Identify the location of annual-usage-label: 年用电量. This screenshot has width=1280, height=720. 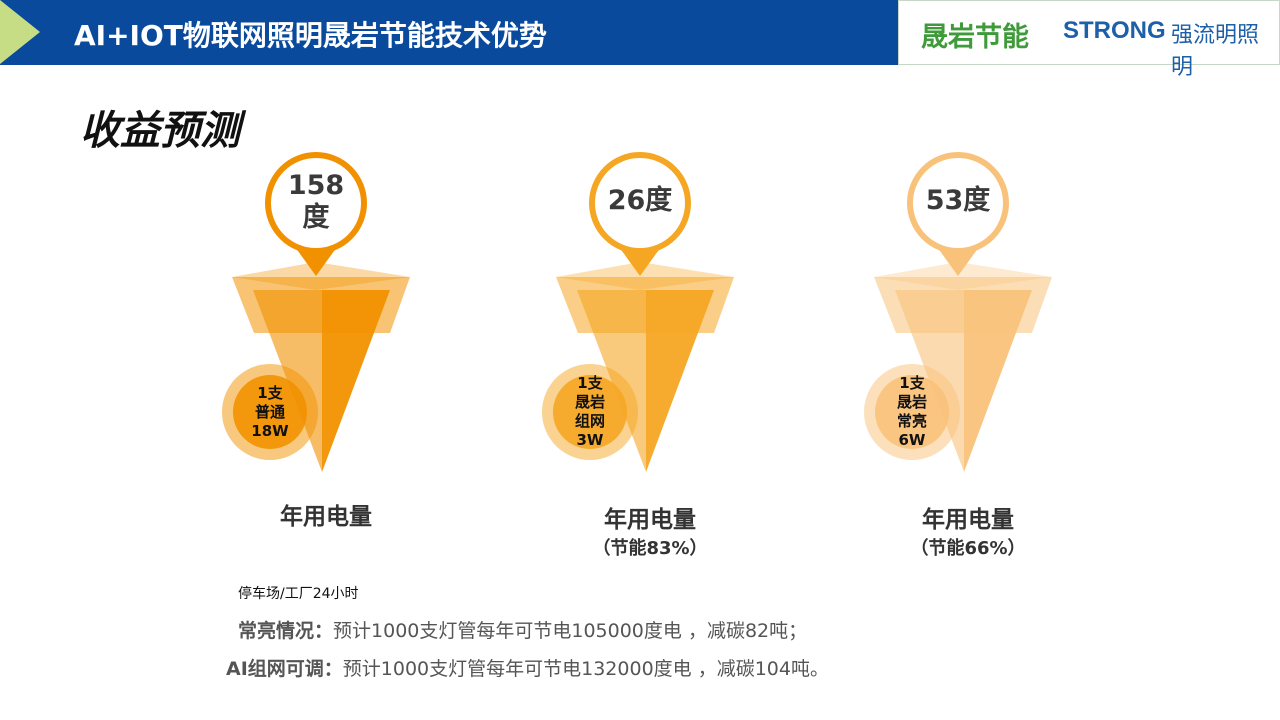
(326, 517).